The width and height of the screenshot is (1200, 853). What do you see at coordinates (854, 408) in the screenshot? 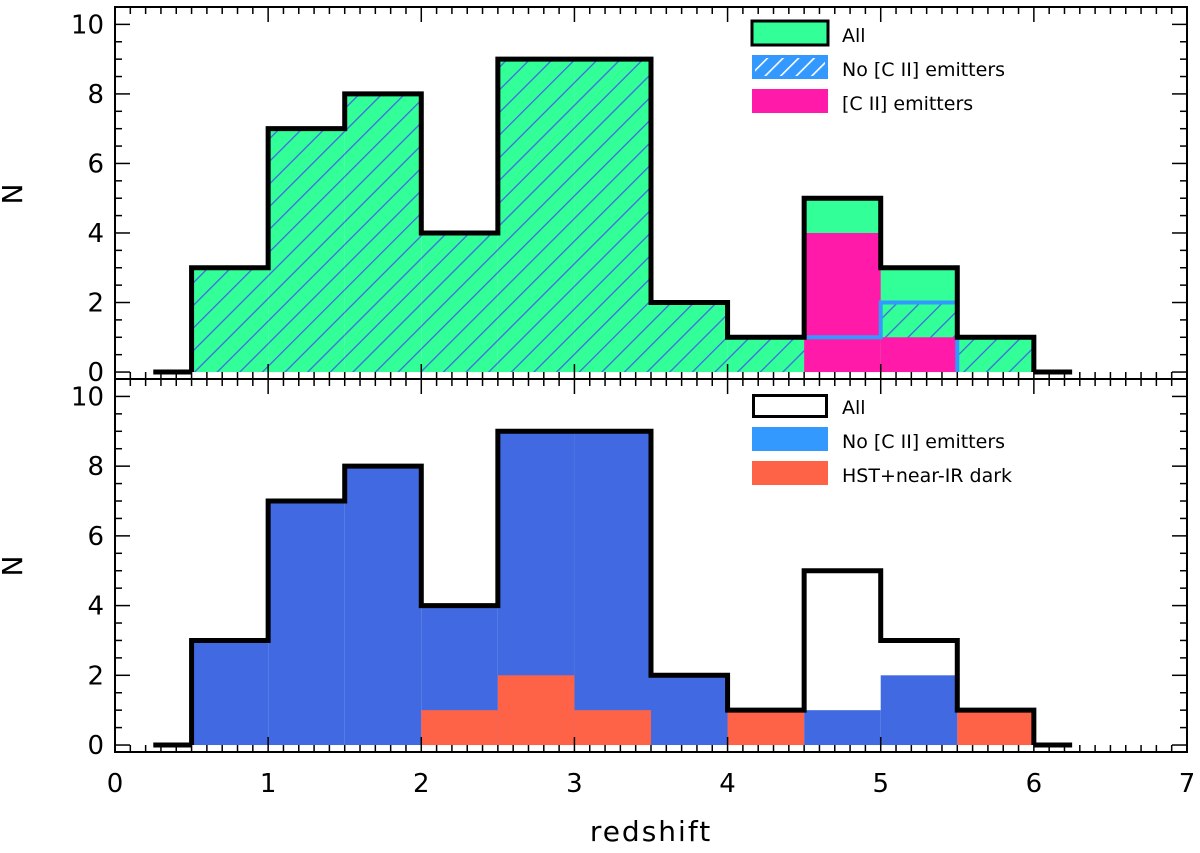
I see `legend-label-all-bottom: All` at bounding box center [854, 408].